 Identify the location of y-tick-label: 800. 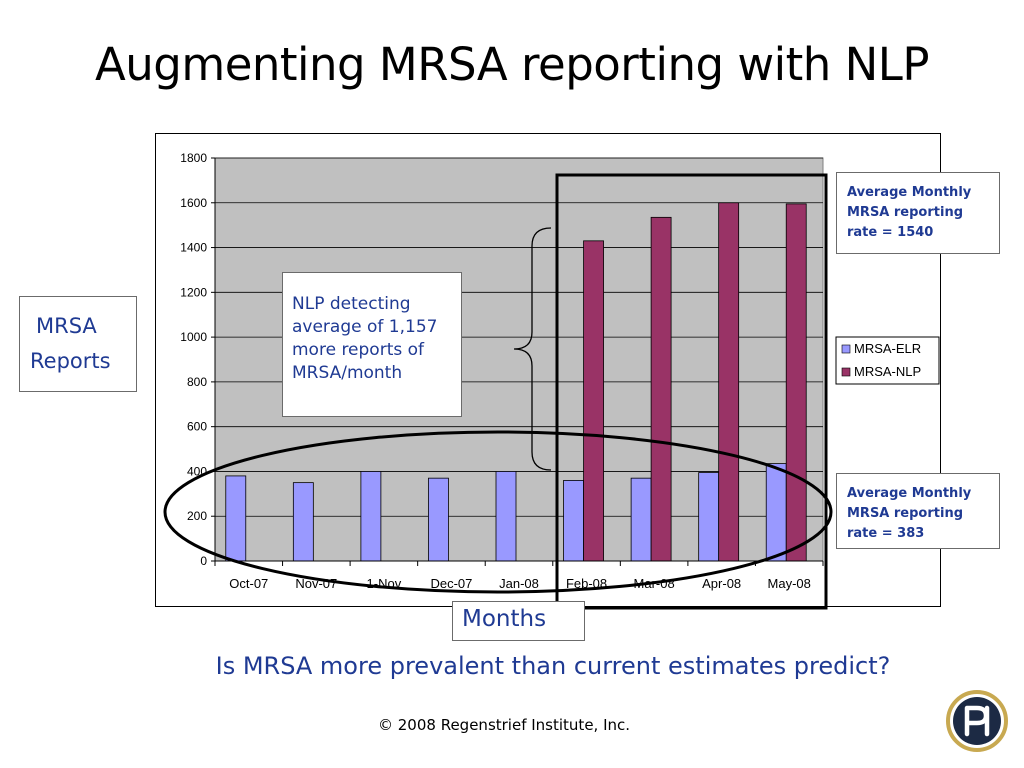
(197, 382).